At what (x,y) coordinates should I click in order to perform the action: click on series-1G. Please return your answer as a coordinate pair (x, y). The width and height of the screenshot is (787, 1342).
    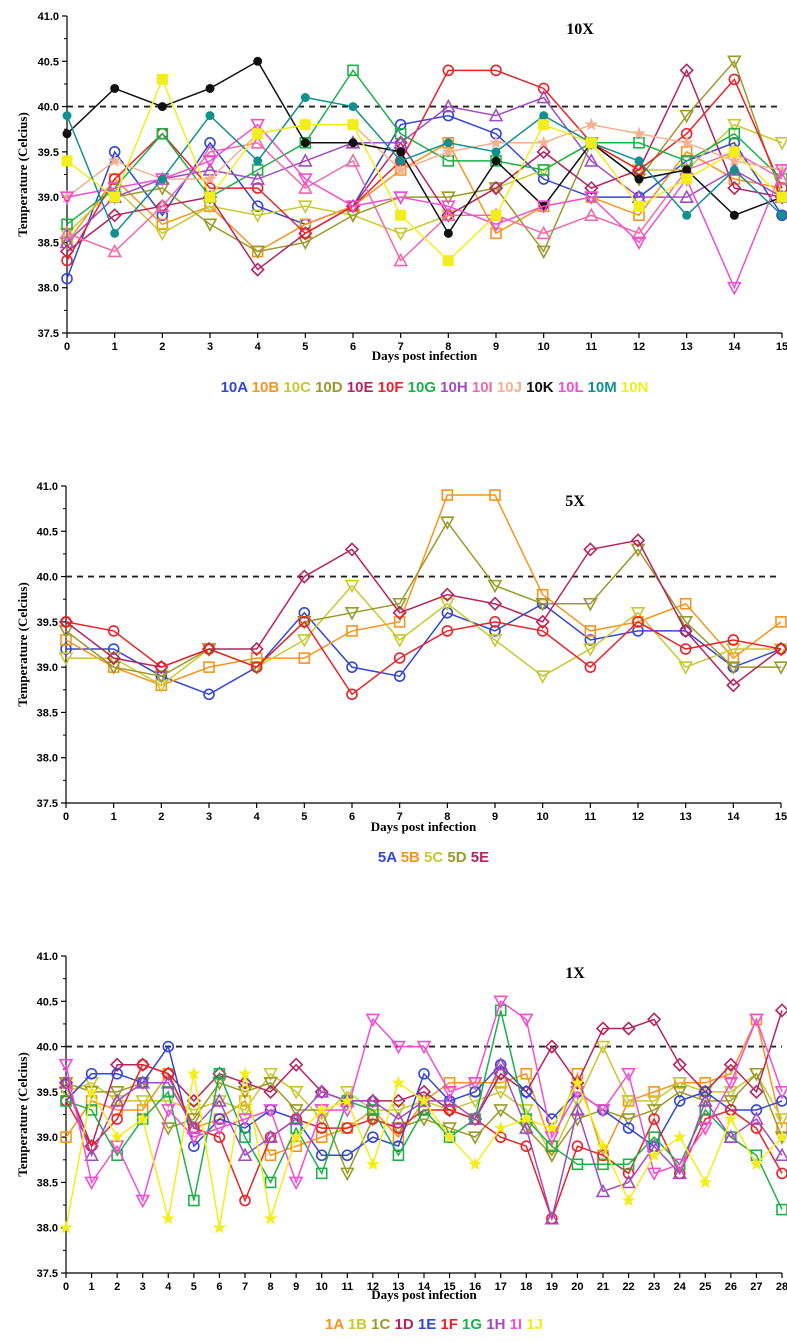
    Looking at the image, I should click on (423, 1110).